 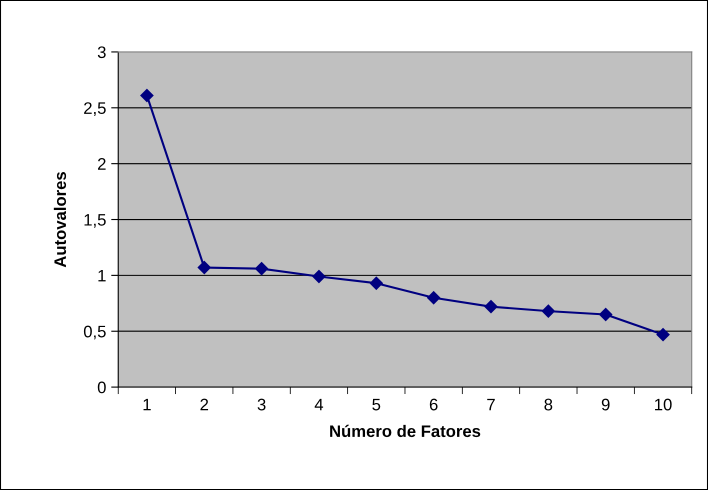 I want to click on y-tick-label: 2,5, so click(x=95, y=109).